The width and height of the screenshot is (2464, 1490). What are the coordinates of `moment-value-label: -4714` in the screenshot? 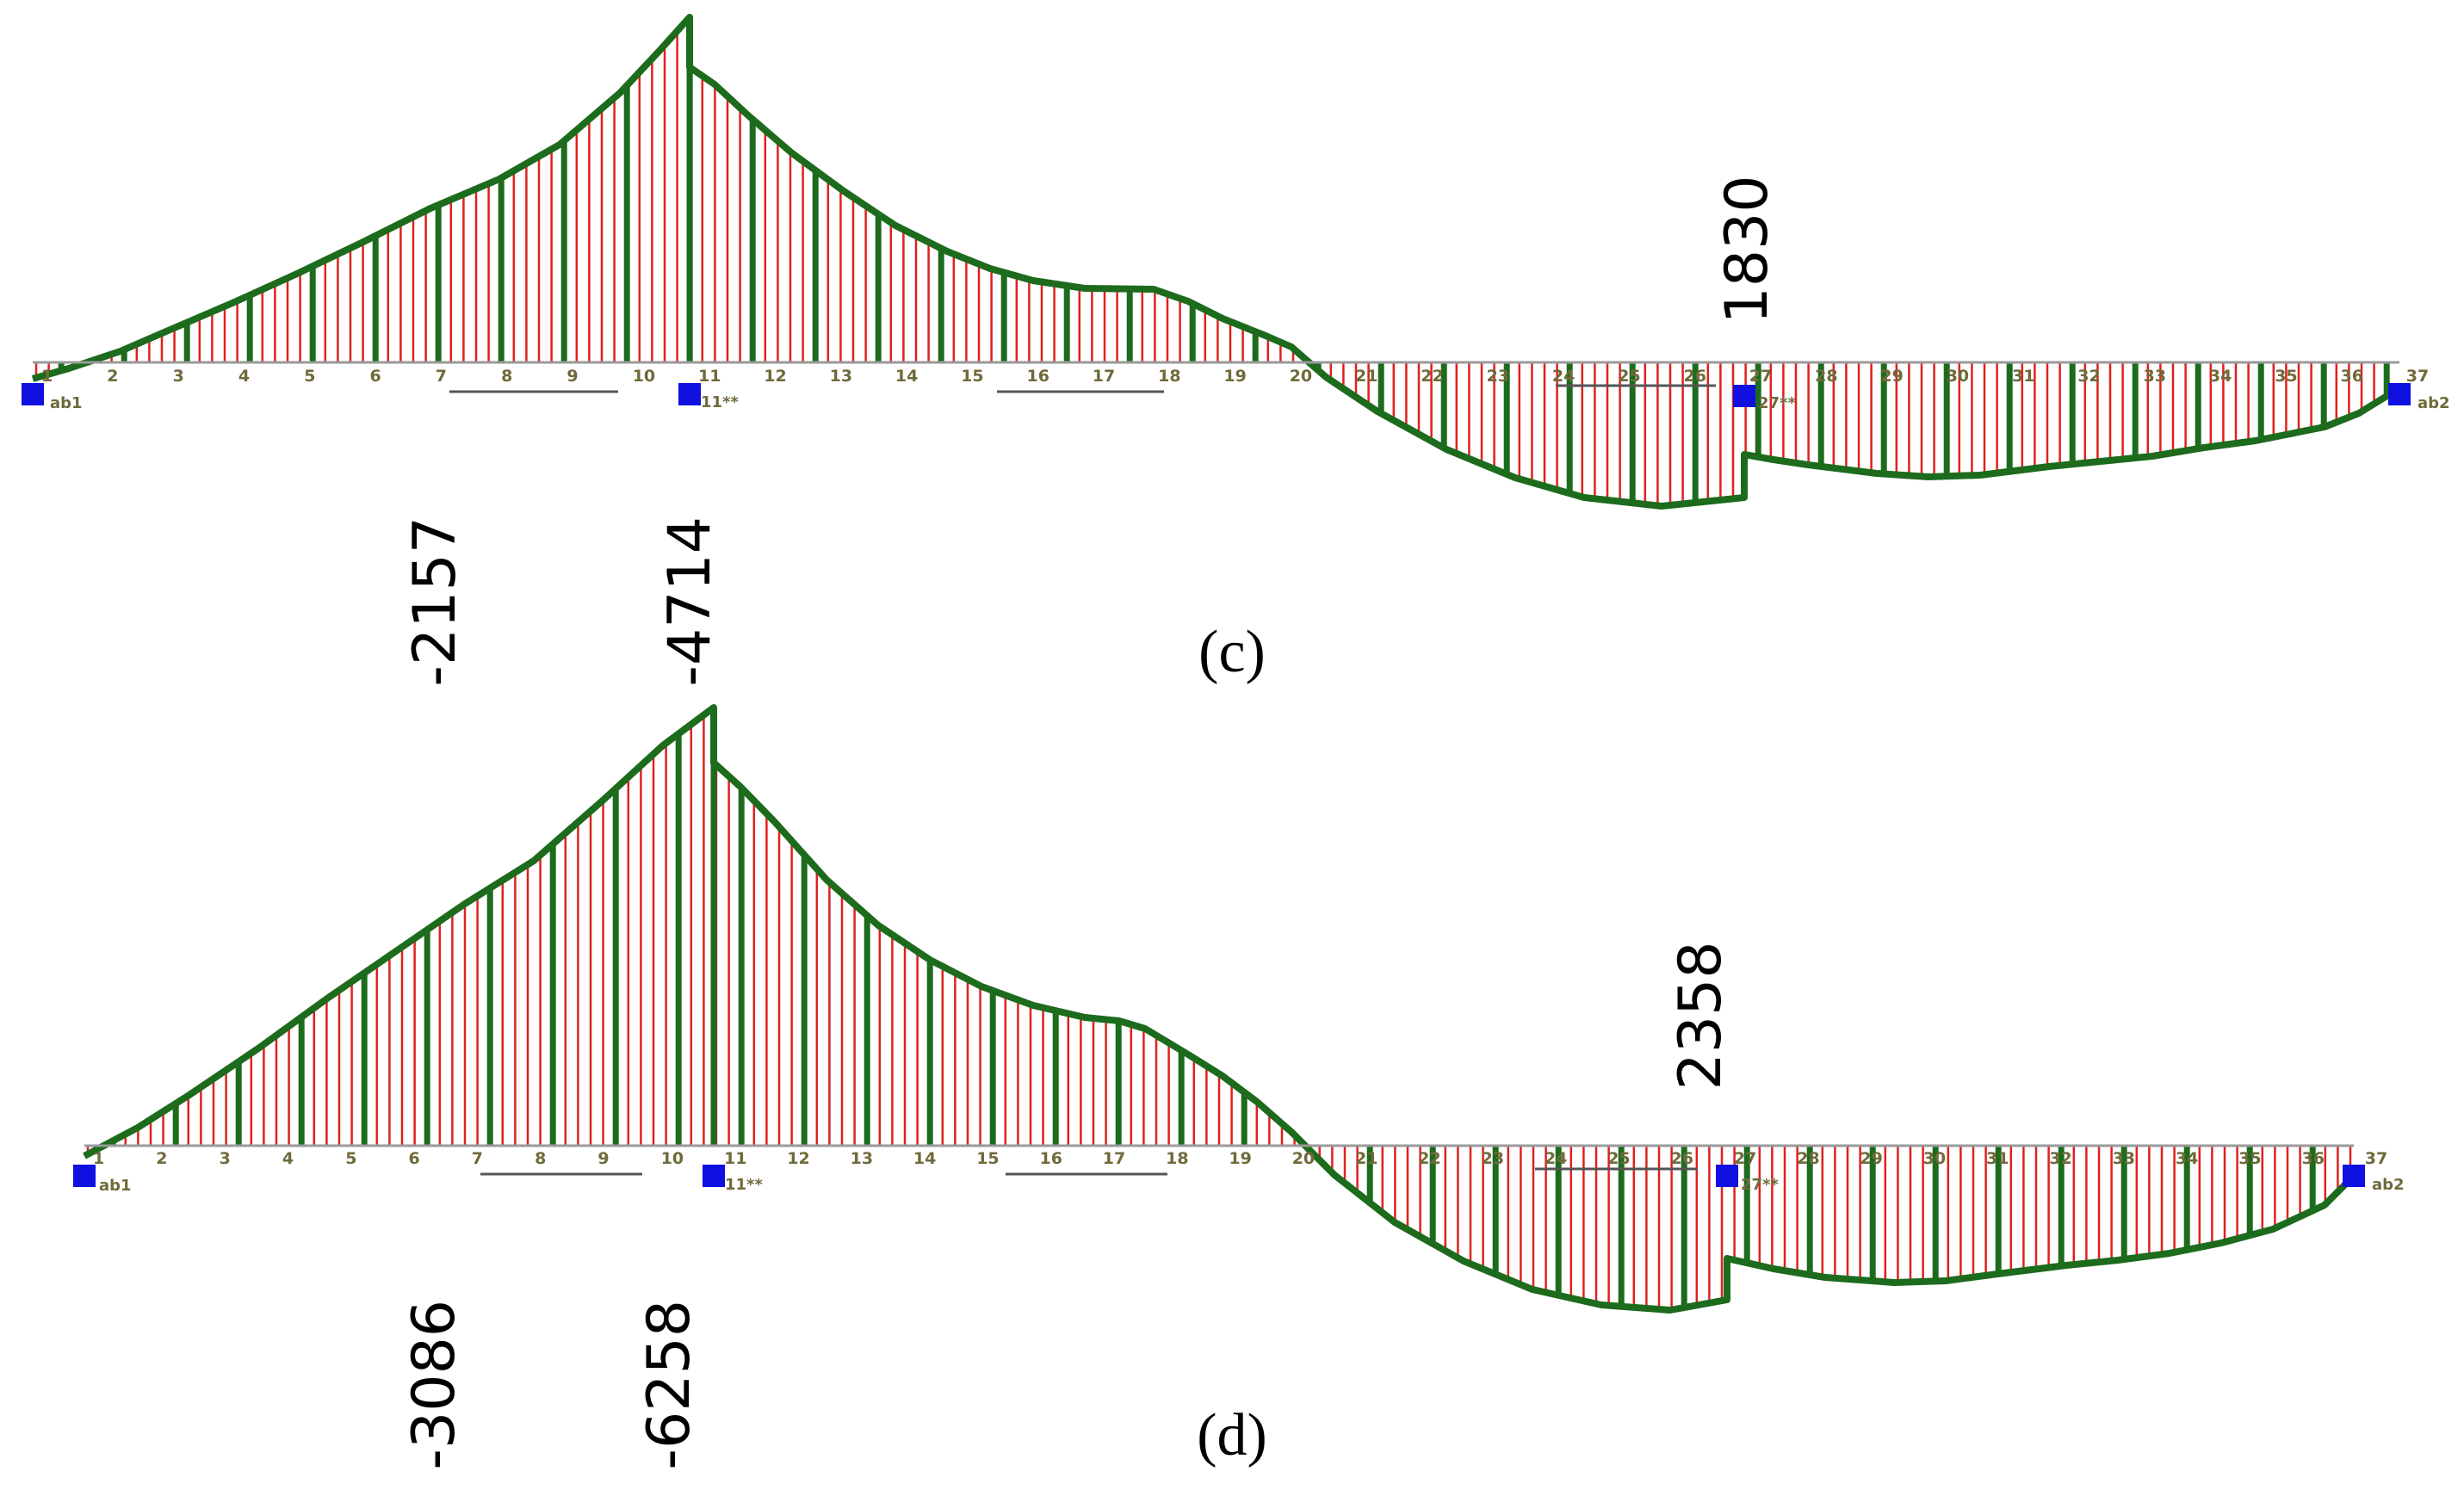 It's located at (690, 601).